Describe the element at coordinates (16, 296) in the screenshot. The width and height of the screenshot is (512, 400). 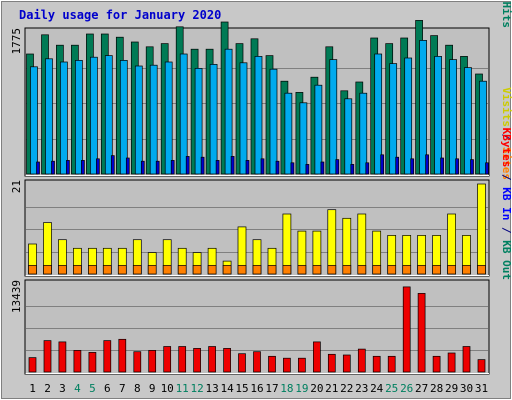
I see `panel-kbytes-y-max-label: 13439` at that location.